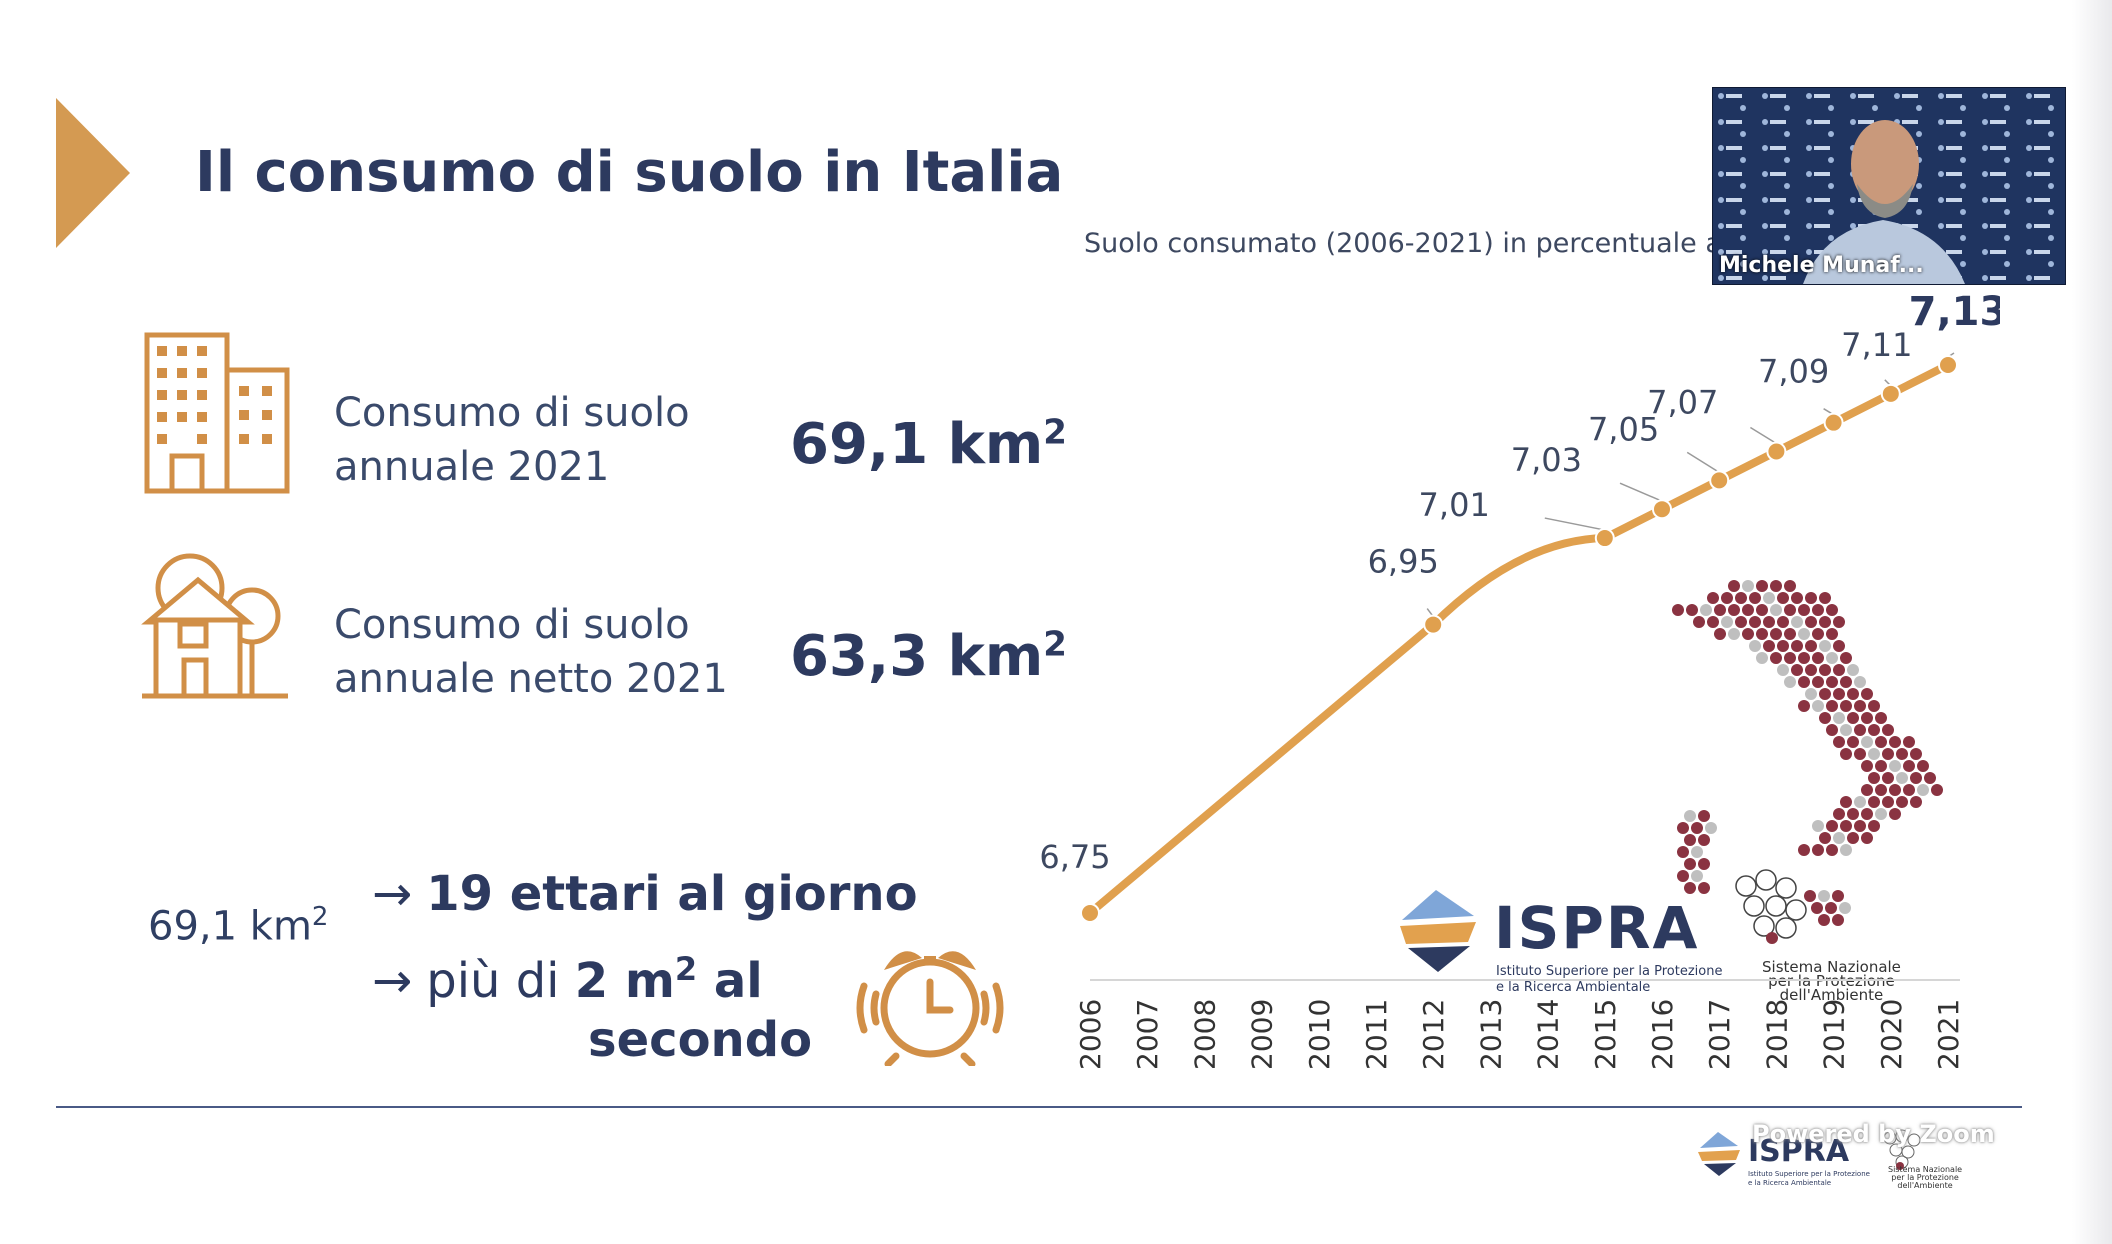 This screenshot has width=2112, height=1244. I want to click on footer-snpa-line1: Sistema Nazionale, so click(1925, 1169).